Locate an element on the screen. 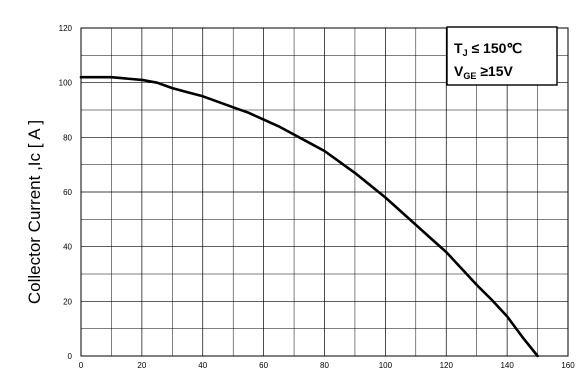 The width and height of the screenshot is (582, 389). annotation-line1: TJ ≤ 150℃ is located at coordinates (488, 49).